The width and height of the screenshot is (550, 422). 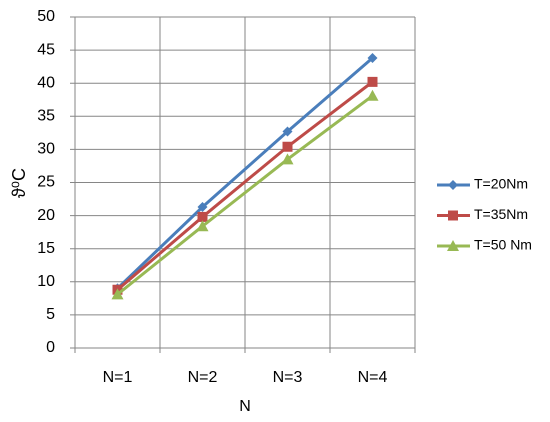 I want to click on legend-label: T=20Nm, so click(x=501, y=184).